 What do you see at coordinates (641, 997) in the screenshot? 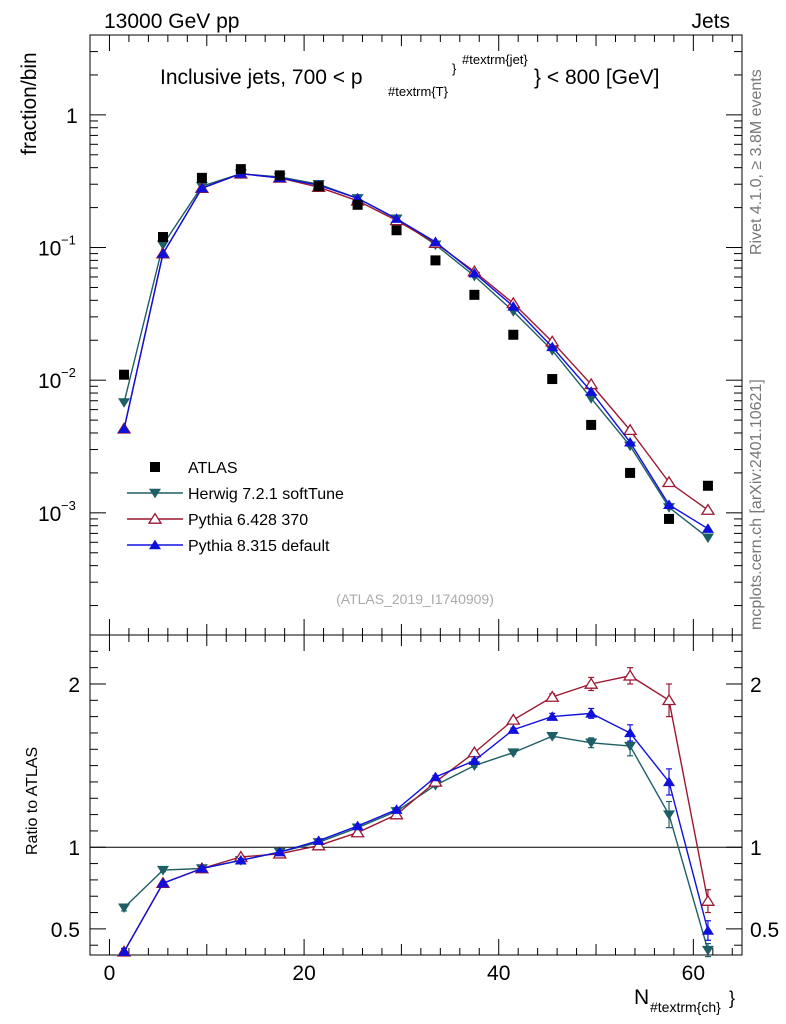
I see `x-label-main: N` at bounding box center [641, 997].